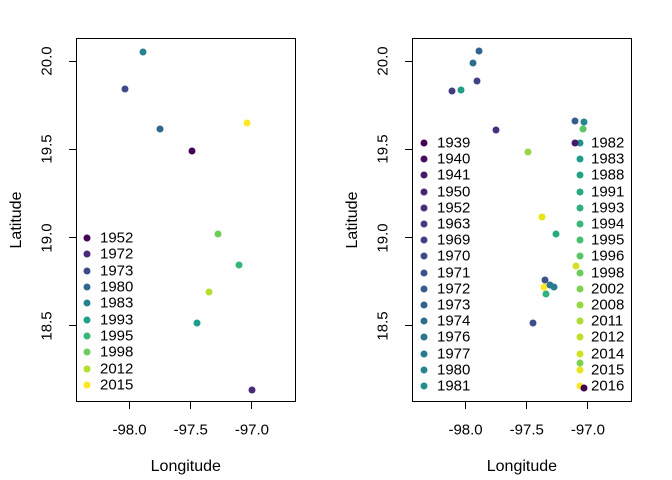 The image size is (672, 480). Describe the element at coordinates (117, 287) in the screenshot. I see `legend-label: 1980` at that location.